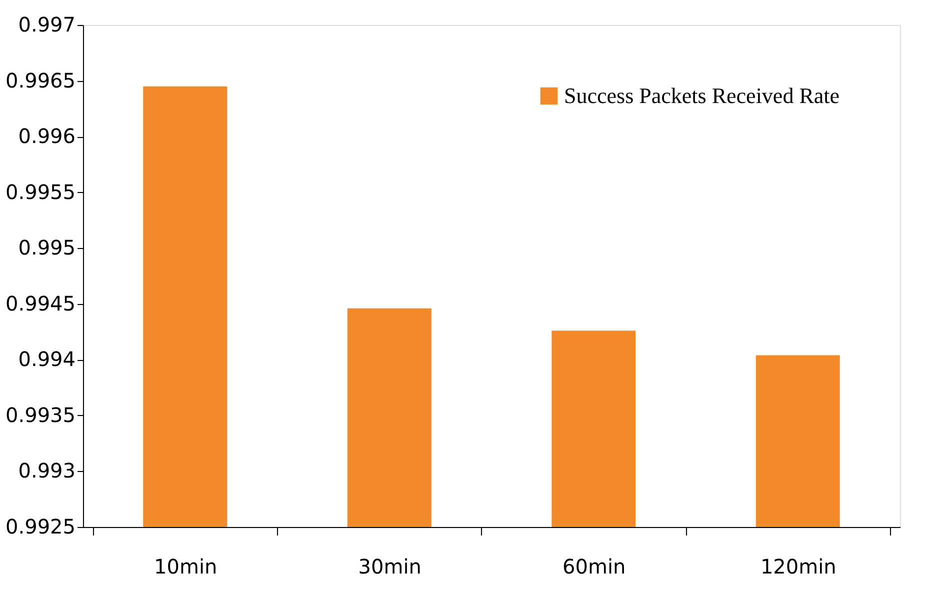 Image resolution: width=937 pixels, height=597 pixels. I want to click on x-tick-label: 120min, so click(798, 566).